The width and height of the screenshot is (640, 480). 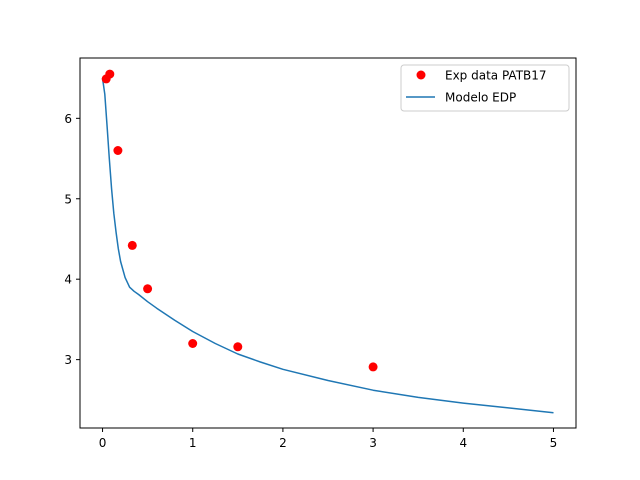 I want to click on x-tick-label: 4, so click(x=463, y=443).